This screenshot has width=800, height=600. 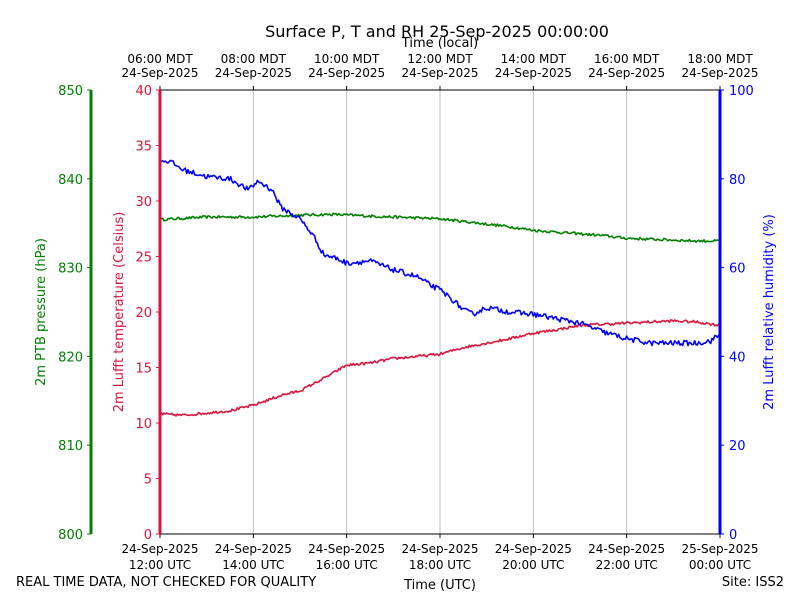 I want to click on y-tick-label: 30, so click(x=143, y=202).